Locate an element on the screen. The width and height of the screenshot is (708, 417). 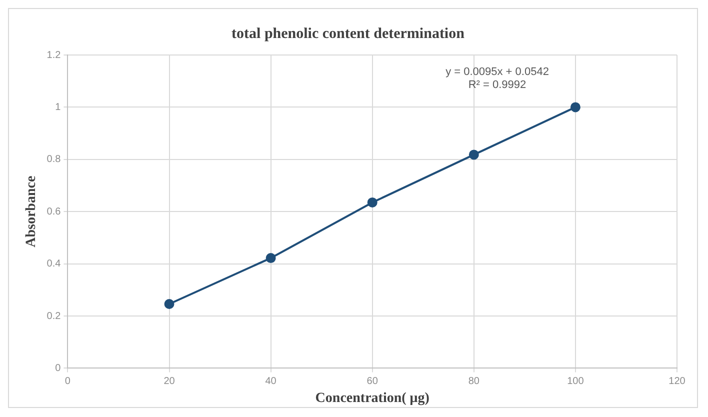
chart-title: total phenolic content determination is located at coordinates (349, 34).